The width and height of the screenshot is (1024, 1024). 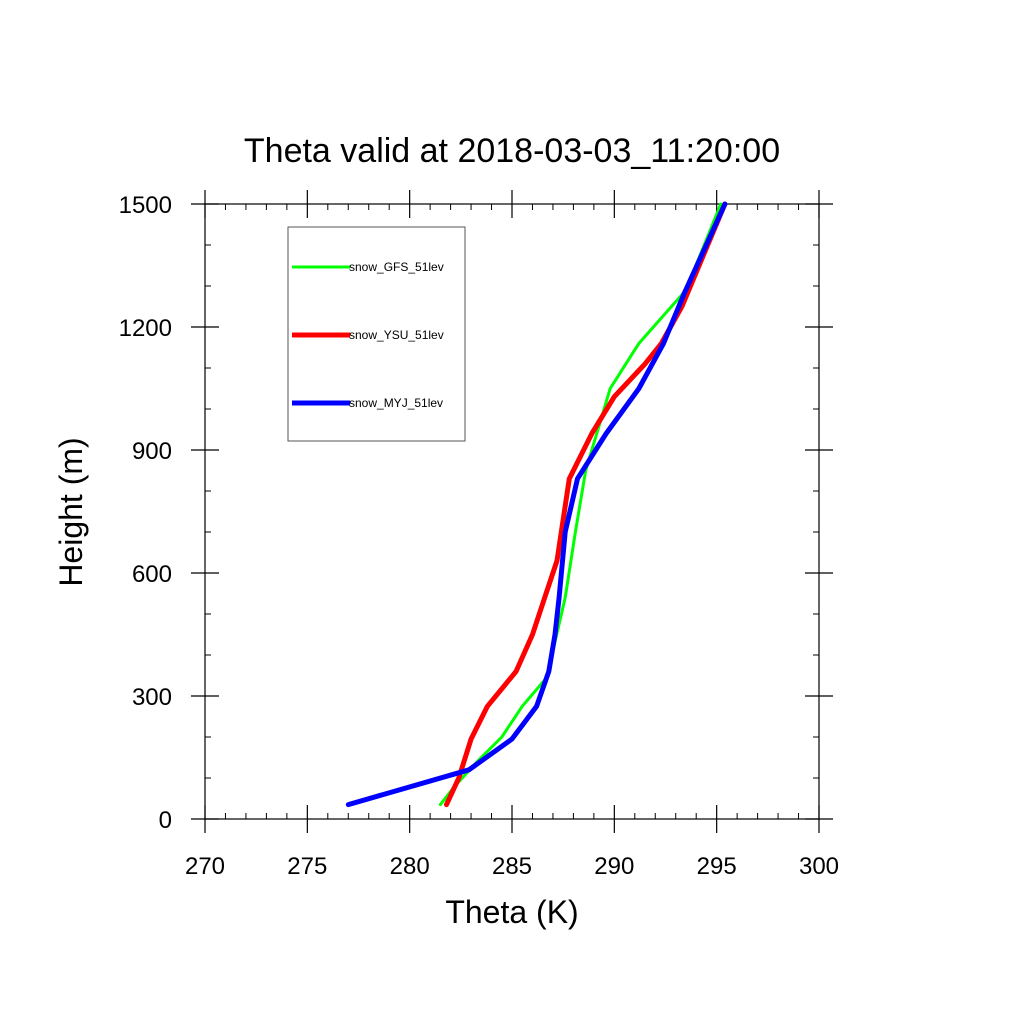 I want to click on x-tick-label: 280, so click(x=410, y=866).